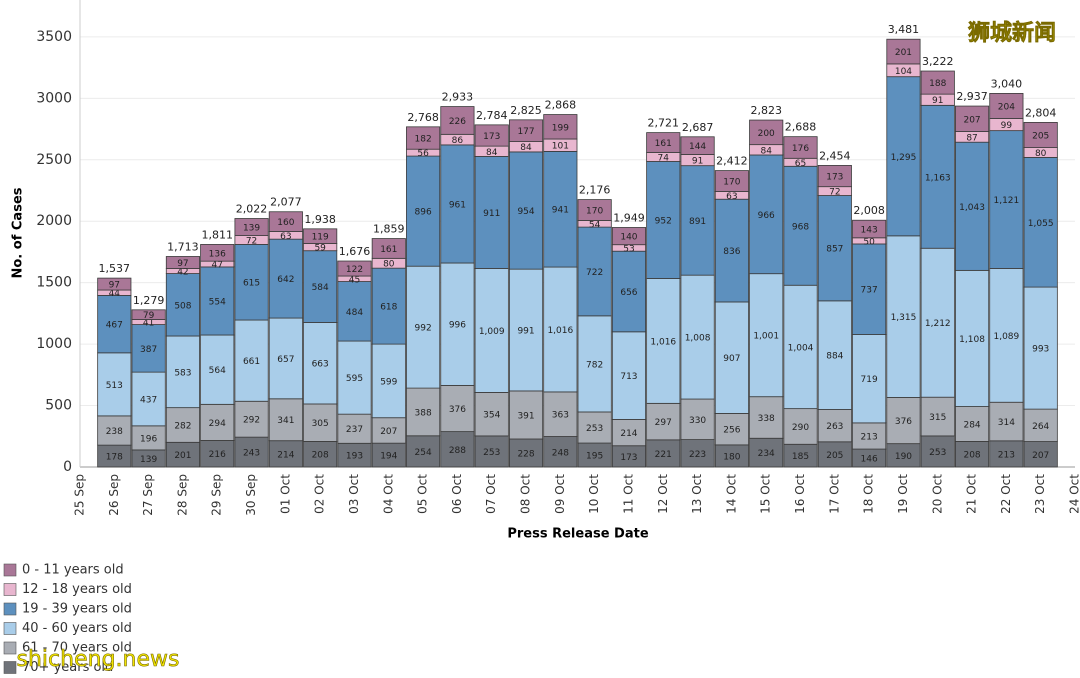 The height and width of the screenshot is (678, 1080). Describe the element at coordinates (903, 422) in the screenshot. I see `segment-label: 376` at that location.